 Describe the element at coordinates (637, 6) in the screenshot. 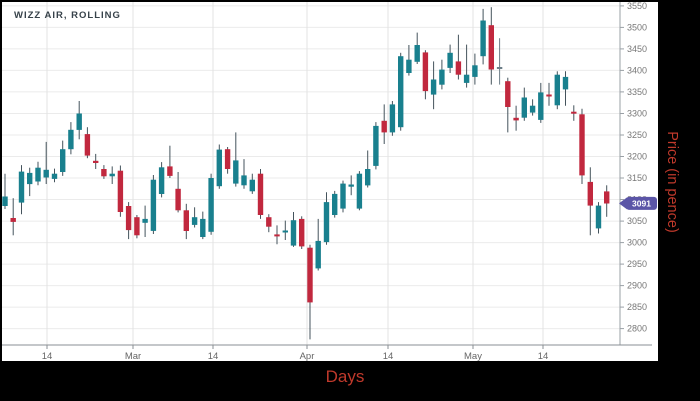

I see `y-axis-tick-label: 3550` at that location.